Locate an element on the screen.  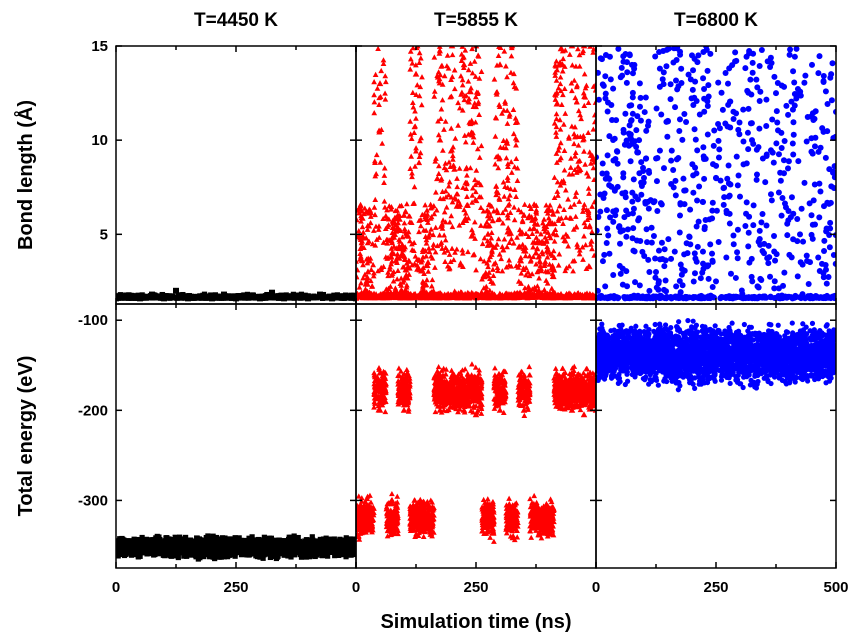
y-axis-label-bond-length: Bond length (Å) is located at coordinates (25, 175).